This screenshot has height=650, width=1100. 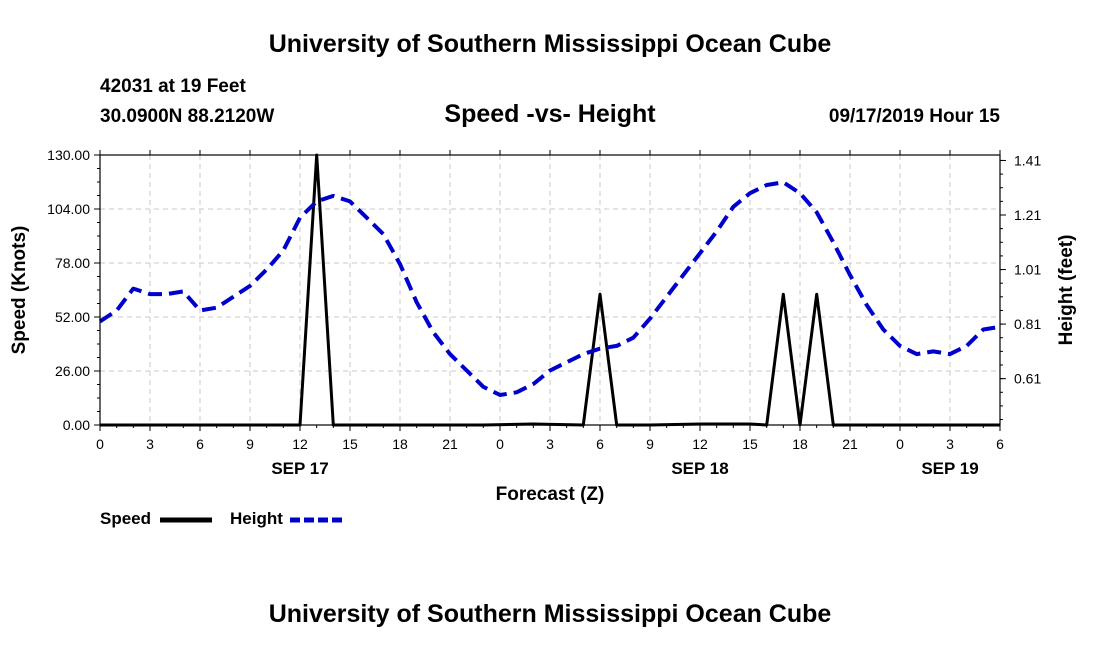 I want to click on y-tick-label: 0.00, so click(x=76, y=425).